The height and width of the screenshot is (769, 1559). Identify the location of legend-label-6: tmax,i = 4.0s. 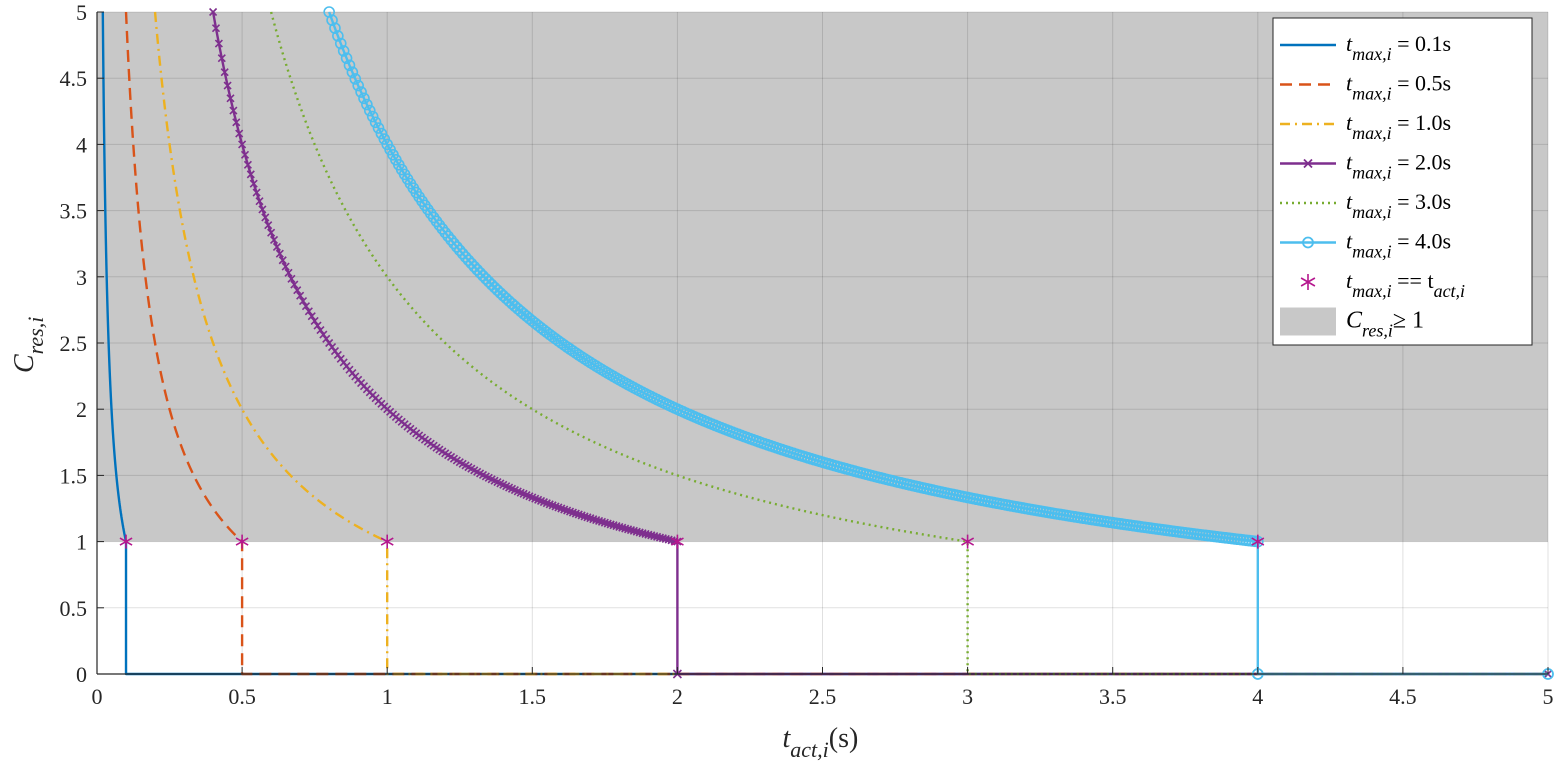
(1398, 245).